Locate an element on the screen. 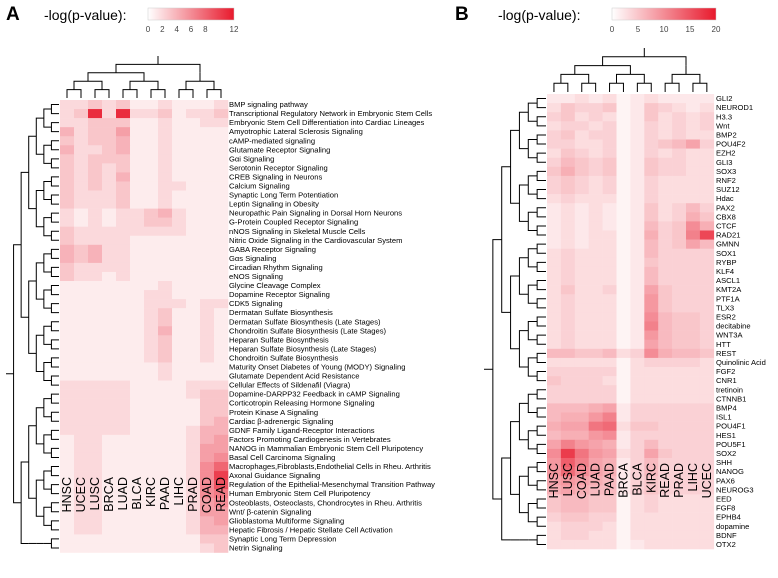 This screenshot has width=778, height=578. row-label: Heparan Sulfate Biosynthesis is located at coordinates (279, 339).